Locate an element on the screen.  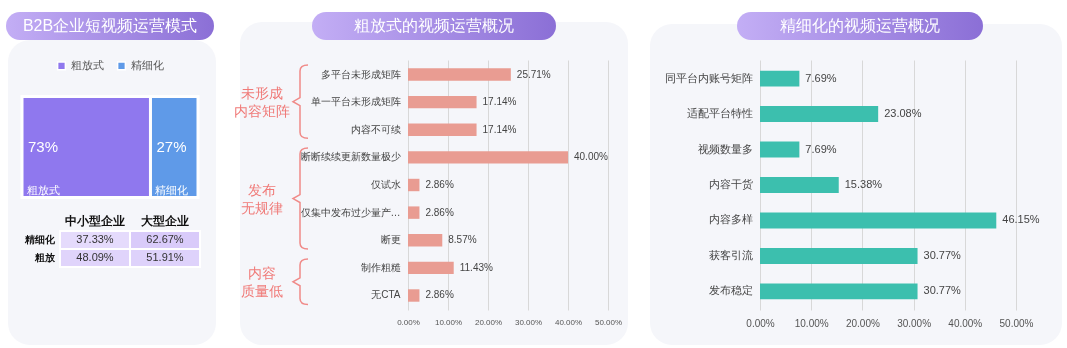
data-label: 37.33% is located at coordinates (95, 239).